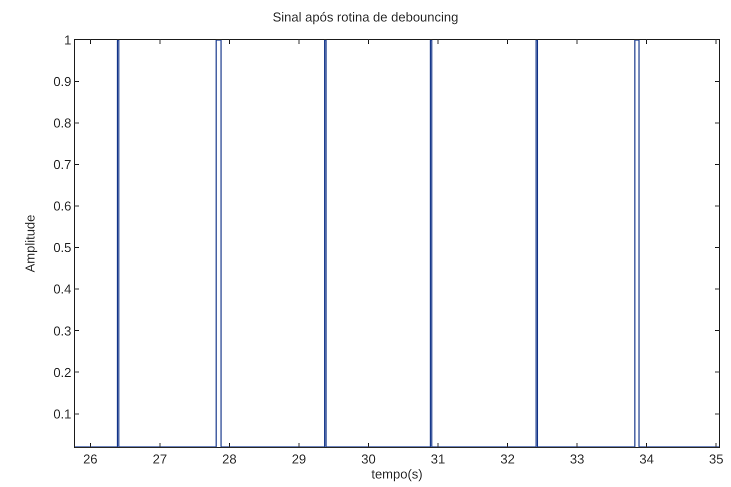 This screenshot has width=731, height=487. What do you see at coordinates (397, 474) in the screenshot?
I see `x-axis-title: tempo(s)` at bounding box center [397, 474].